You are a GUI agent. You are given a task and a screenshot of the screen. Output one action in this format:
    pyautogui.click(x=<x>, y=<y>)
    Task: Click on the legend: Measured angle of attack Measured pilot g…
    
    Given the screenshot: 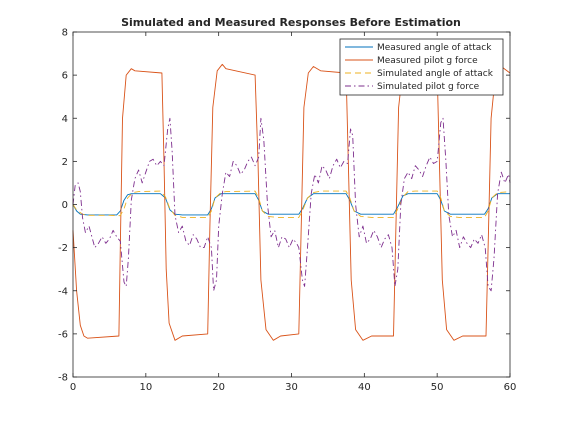 What is the action you would take?
    pyautogui.click(x=421, y=67)
    